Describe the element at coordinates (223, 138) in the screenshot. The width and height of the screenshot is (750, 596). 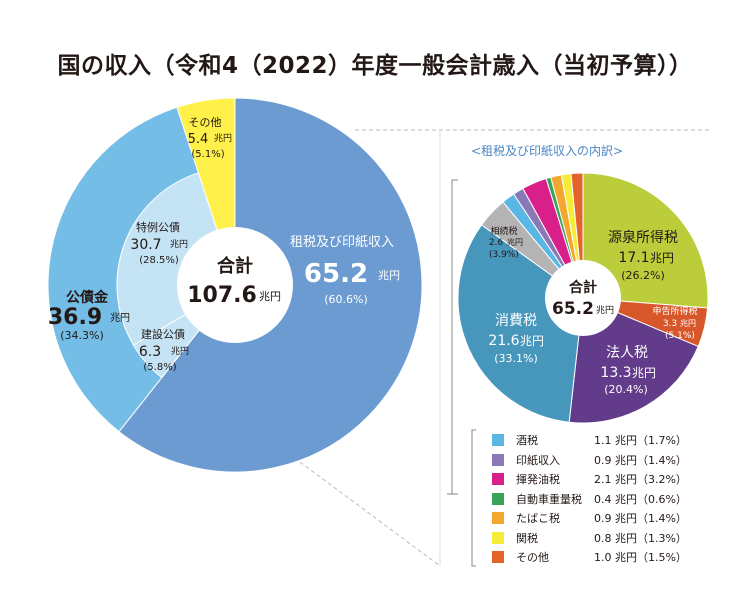
I see `slice-label-other-unit: 兆円` at that location.